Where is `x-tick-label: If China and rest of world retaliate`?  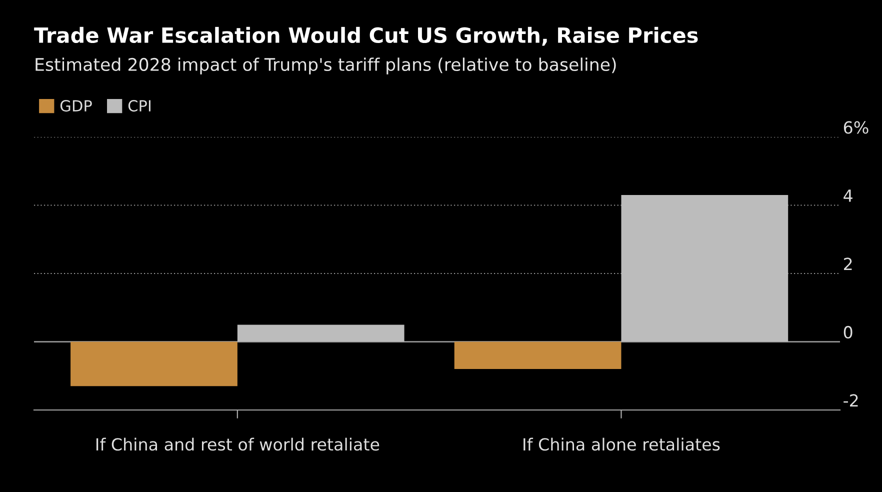 x-tick-label: If China and rest of world retaliate is located at coordinates (238, 444).